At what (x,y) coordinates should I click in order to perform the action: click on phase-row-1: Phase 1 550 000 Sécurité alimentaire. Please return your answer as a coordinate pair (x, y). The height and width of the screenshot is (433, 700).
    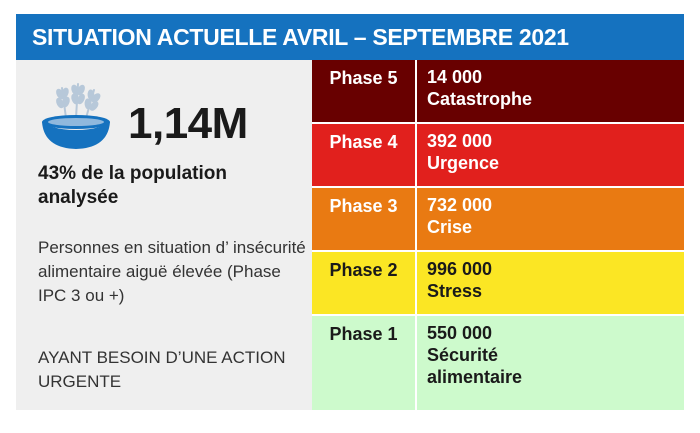
    Looking at the image, I should click on (498, 363).